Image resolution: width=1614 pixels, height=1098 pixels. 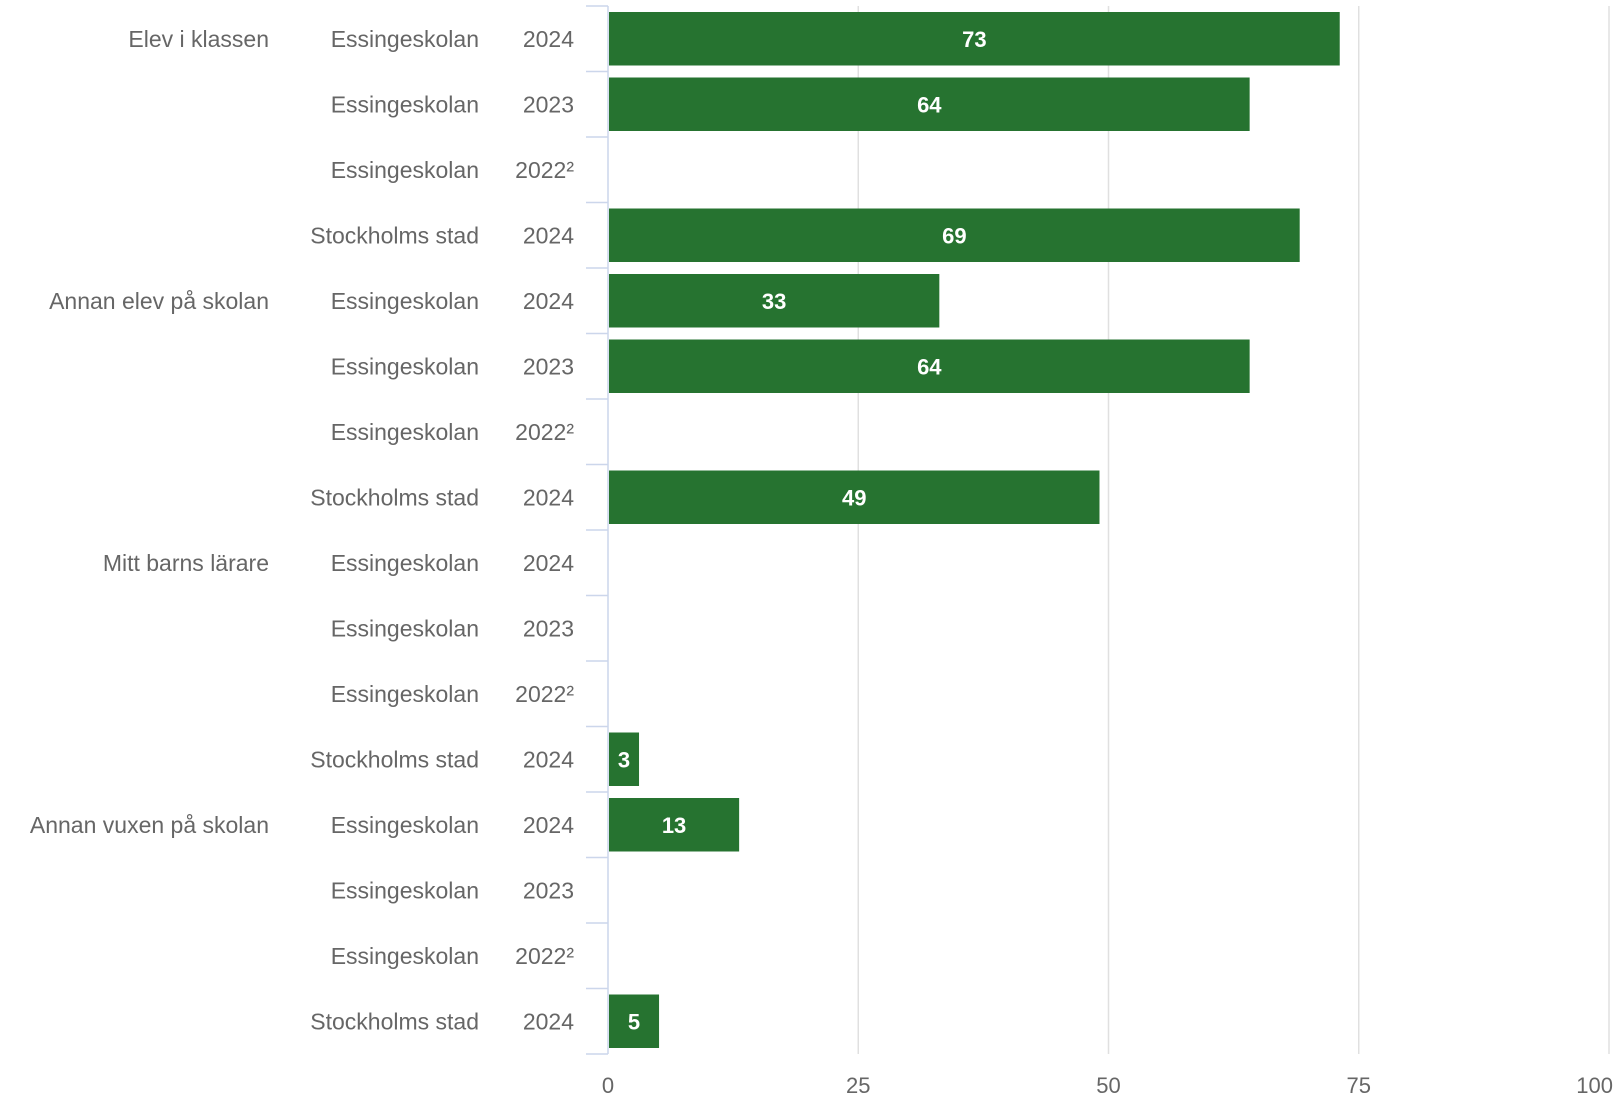 I want to click on x-tick-label: 25, so click(x=858, y=1085).